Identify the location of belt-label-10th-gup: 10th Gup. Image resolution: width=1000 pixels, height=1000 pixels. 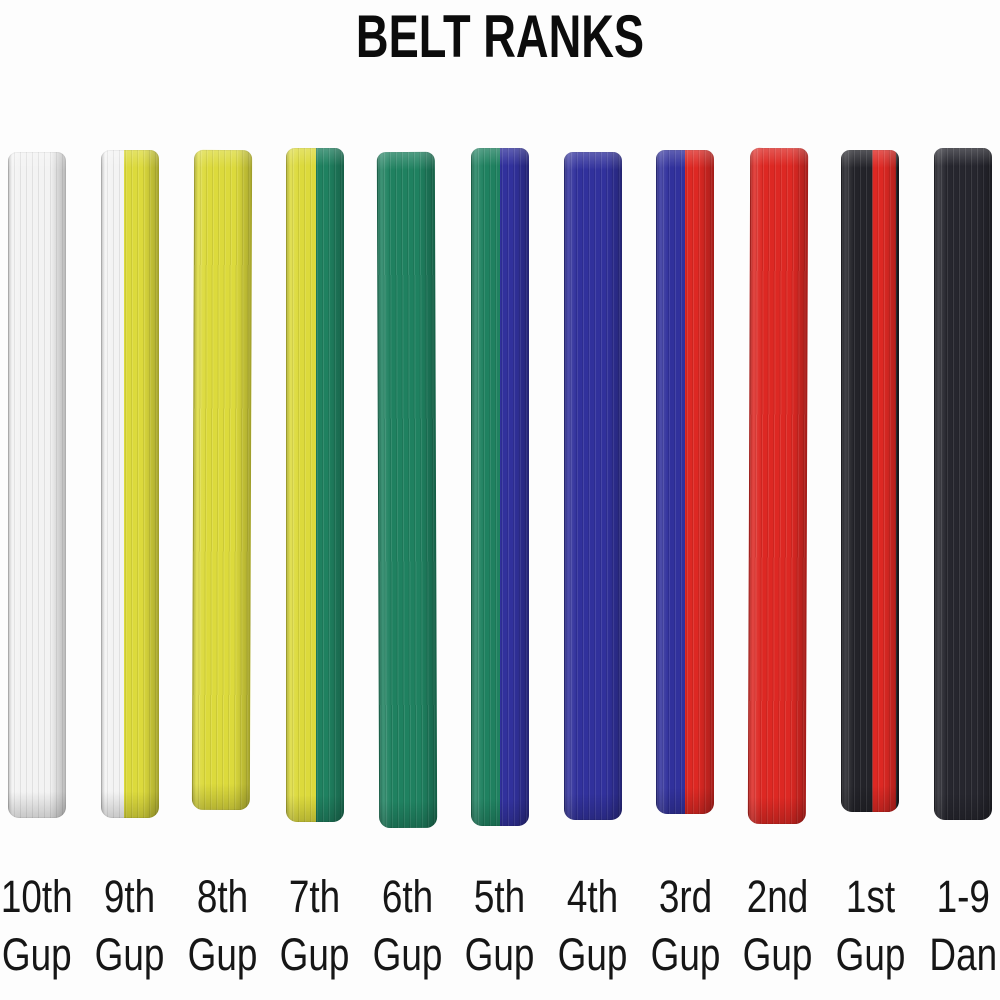
(37, 925).